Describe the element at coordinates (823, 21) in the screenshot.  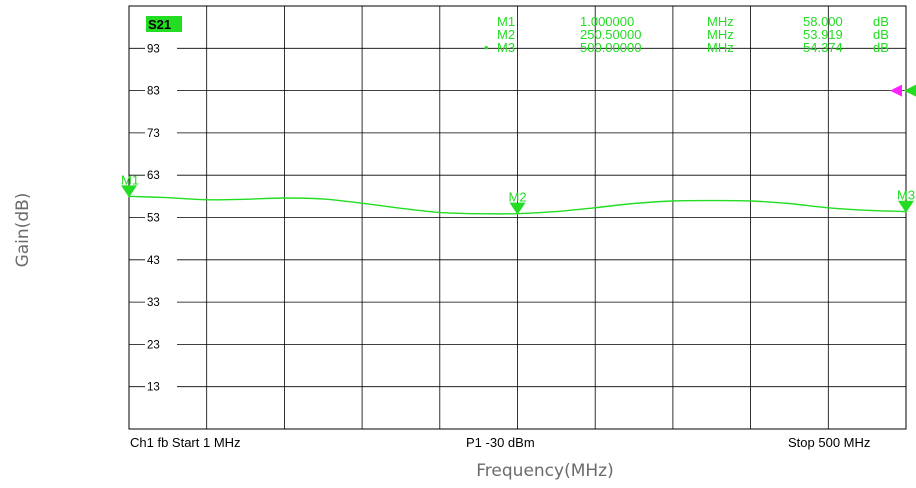
I see `marker-m1-value: 58.000` at that location.